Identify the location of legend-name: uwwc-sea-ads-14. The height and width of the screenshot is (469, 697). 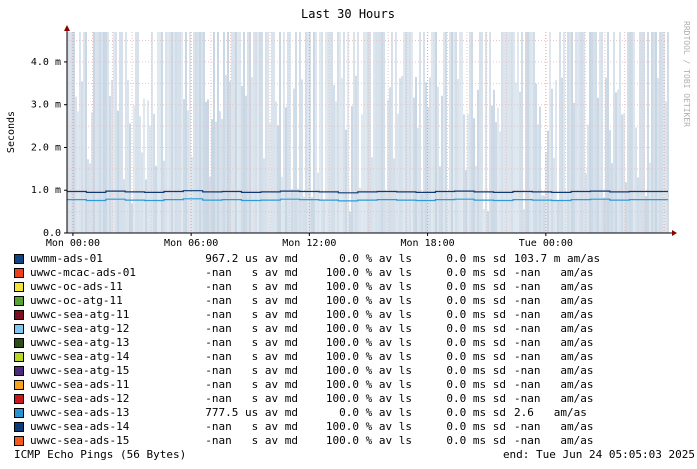
(80, 426).